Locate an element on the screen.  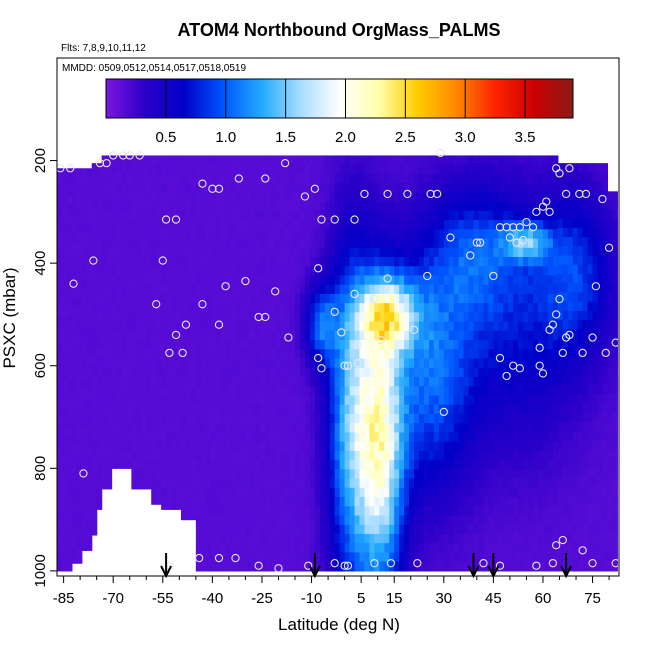
sample-point is located at coordinates (61, 168).